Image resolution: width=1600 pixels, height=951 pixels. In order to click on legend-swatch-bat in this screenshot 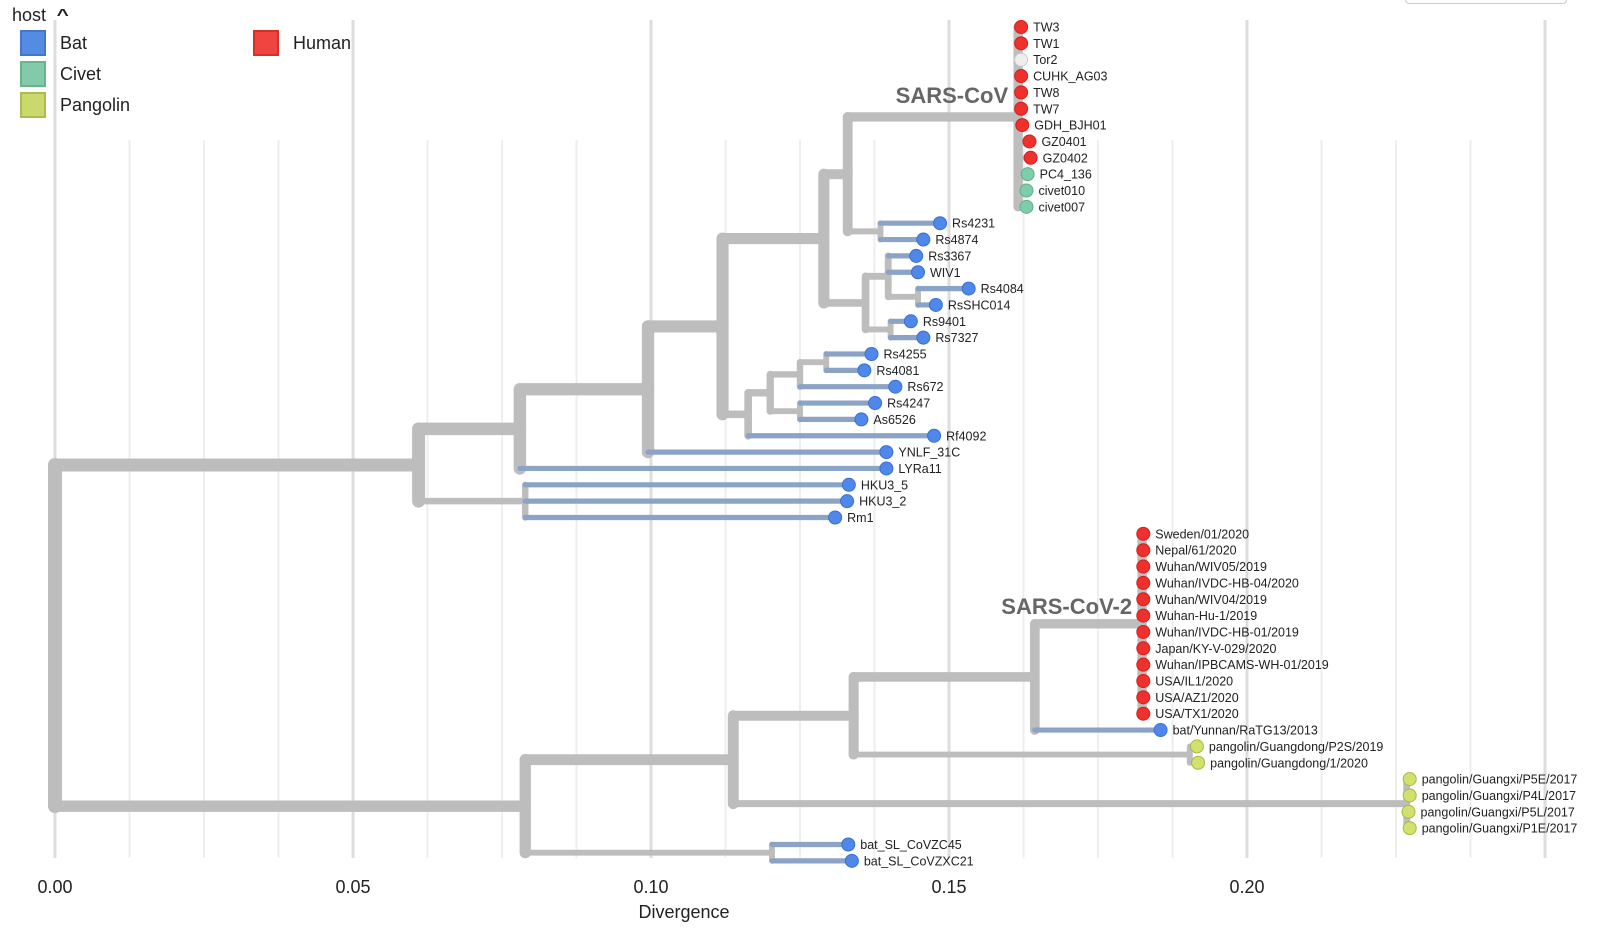, I will do `click(33, 43)`.